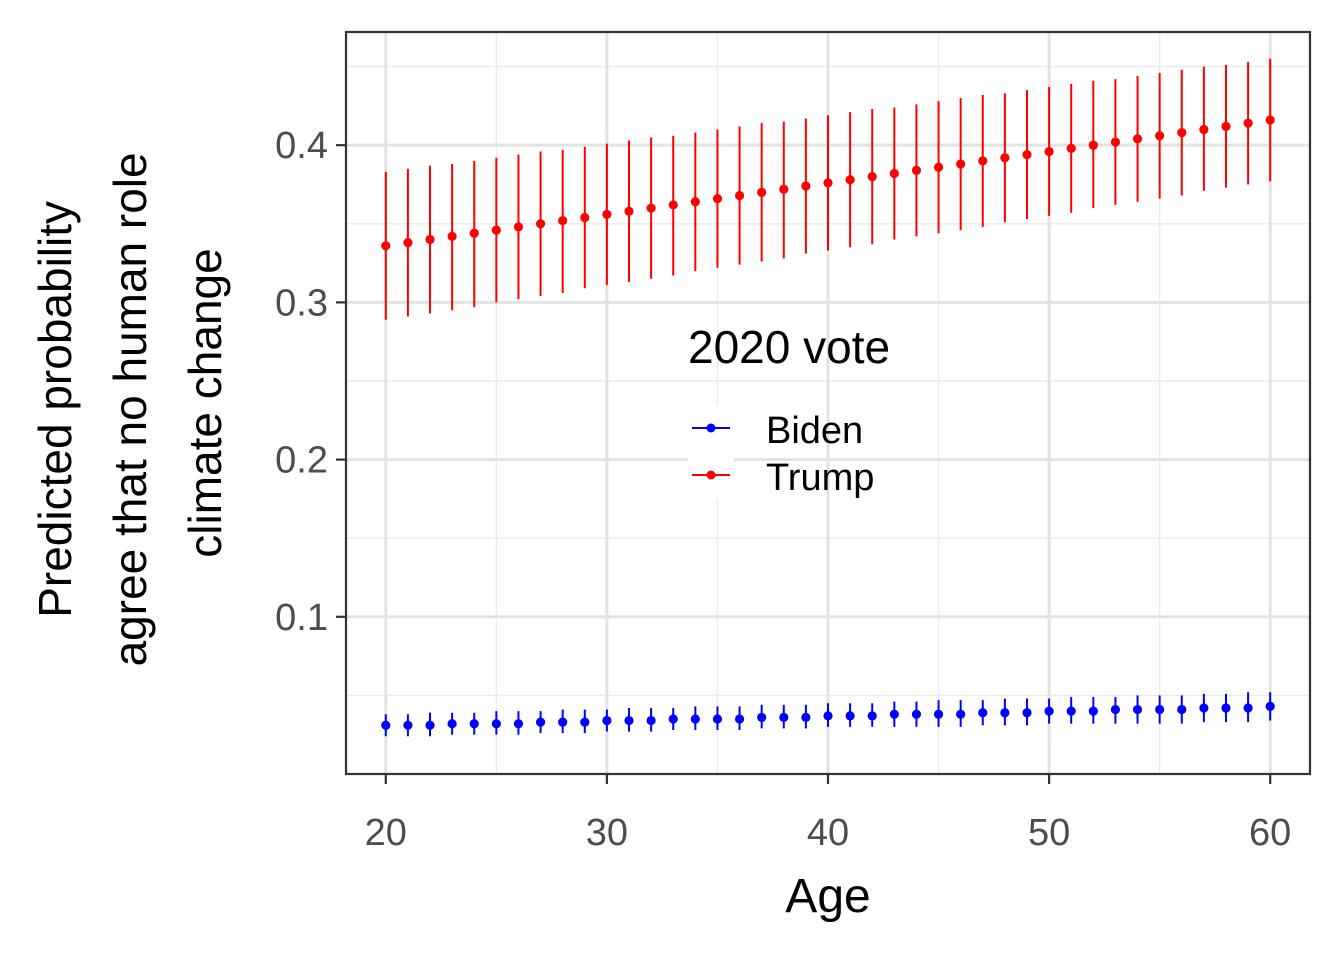 This screenshot has width=1344, height=960. I want to click on x-tick-label: 30, so click(607, 833).